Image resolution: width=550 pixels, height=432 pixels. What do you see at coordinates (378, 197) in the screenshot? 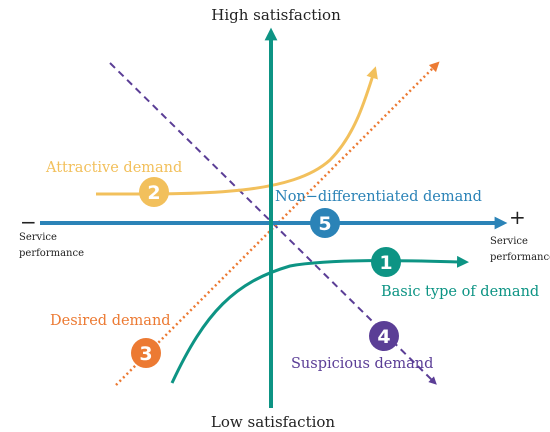
I see `non-differentiated-demand-label: Non−differentiated demand` at bounding box center [378, 197].